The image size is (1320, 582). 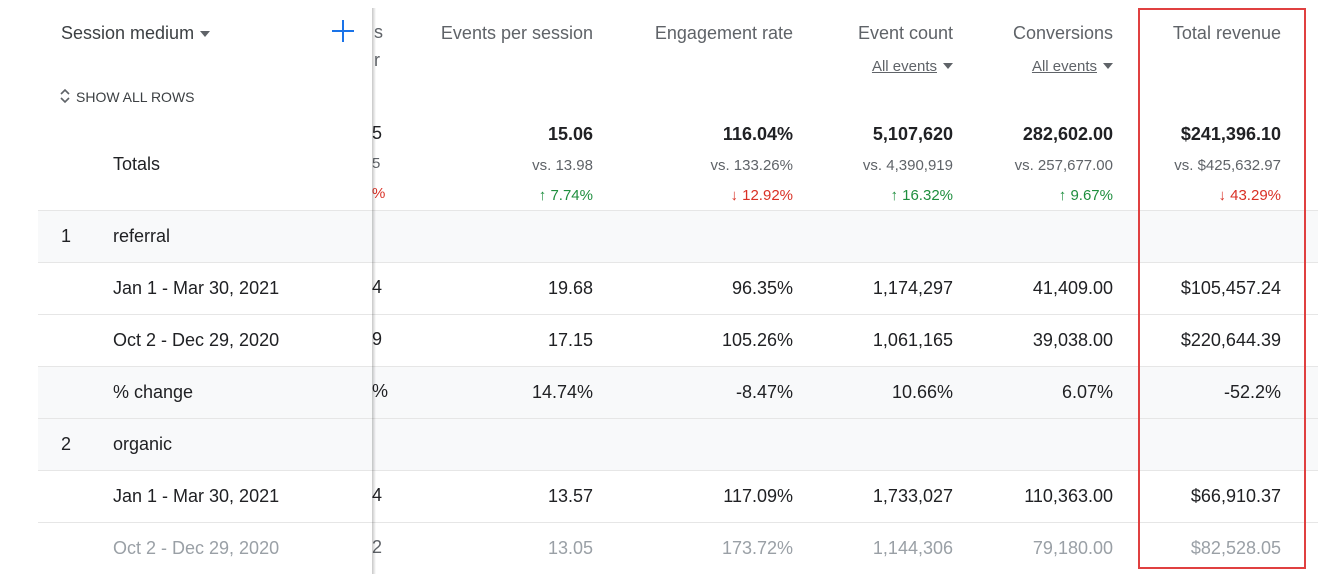 What do you see at coordinates (1197, 196) in the screenshot?
I see `total-change: ↓ 43.29%` at bounding box center [1197, 196].